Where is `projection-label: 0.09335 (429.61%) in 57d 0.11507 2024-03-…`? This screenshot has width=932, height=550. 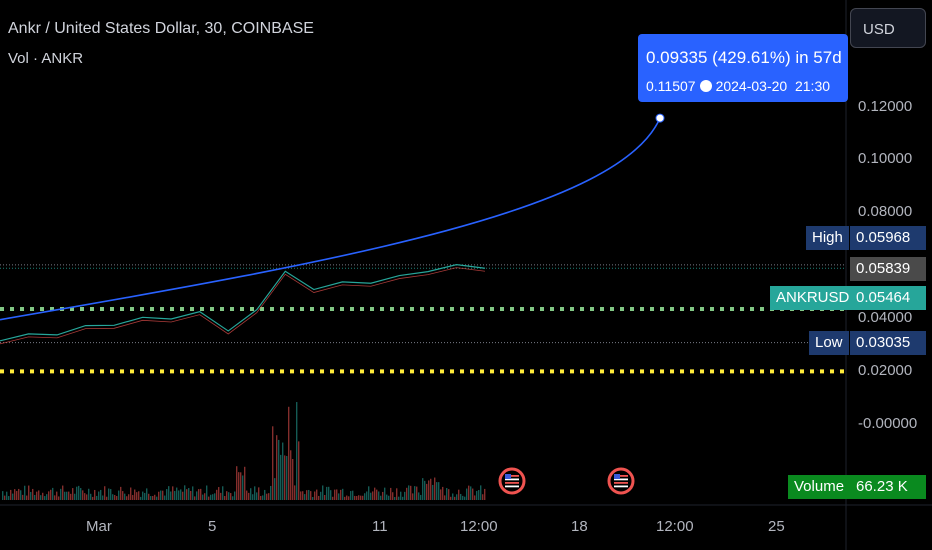 projection-label: 0.09335 (429.61%) in 57d 0.11507 2024-03-… is located at coordinates (743, 68).